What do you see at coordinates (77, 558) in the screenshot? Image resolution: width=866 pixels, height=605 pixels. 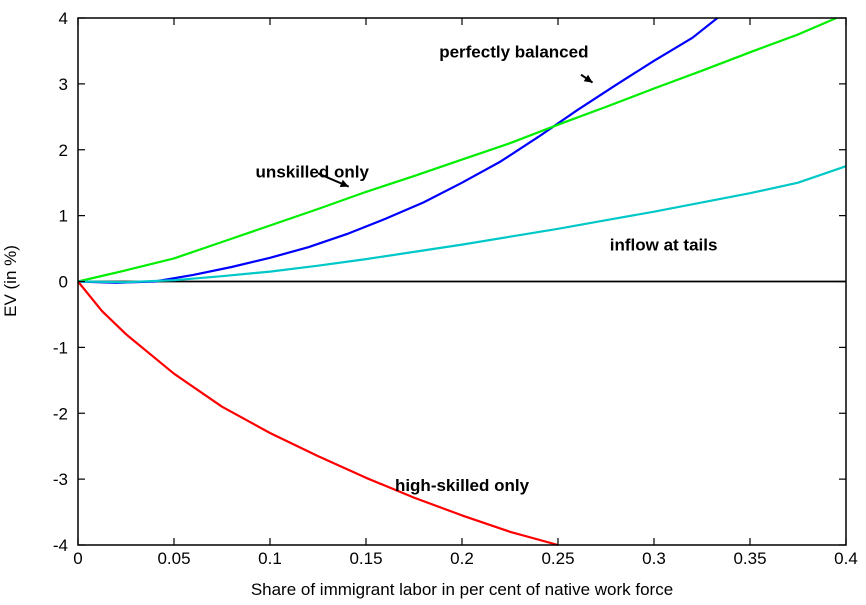 I see `x-tick-label: 0` at bounding box center [77, 558].